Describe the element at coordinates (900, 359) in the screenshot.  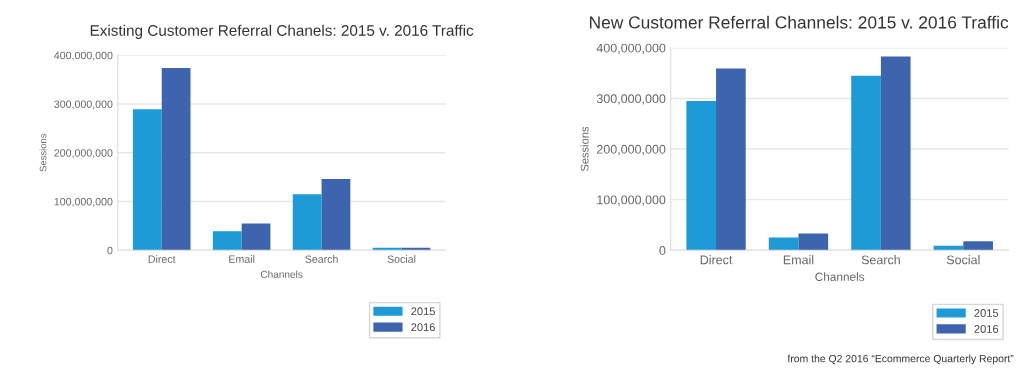
I see `text: from the Q2 2016 “Ecommerce Quarterly Report”` at that location.